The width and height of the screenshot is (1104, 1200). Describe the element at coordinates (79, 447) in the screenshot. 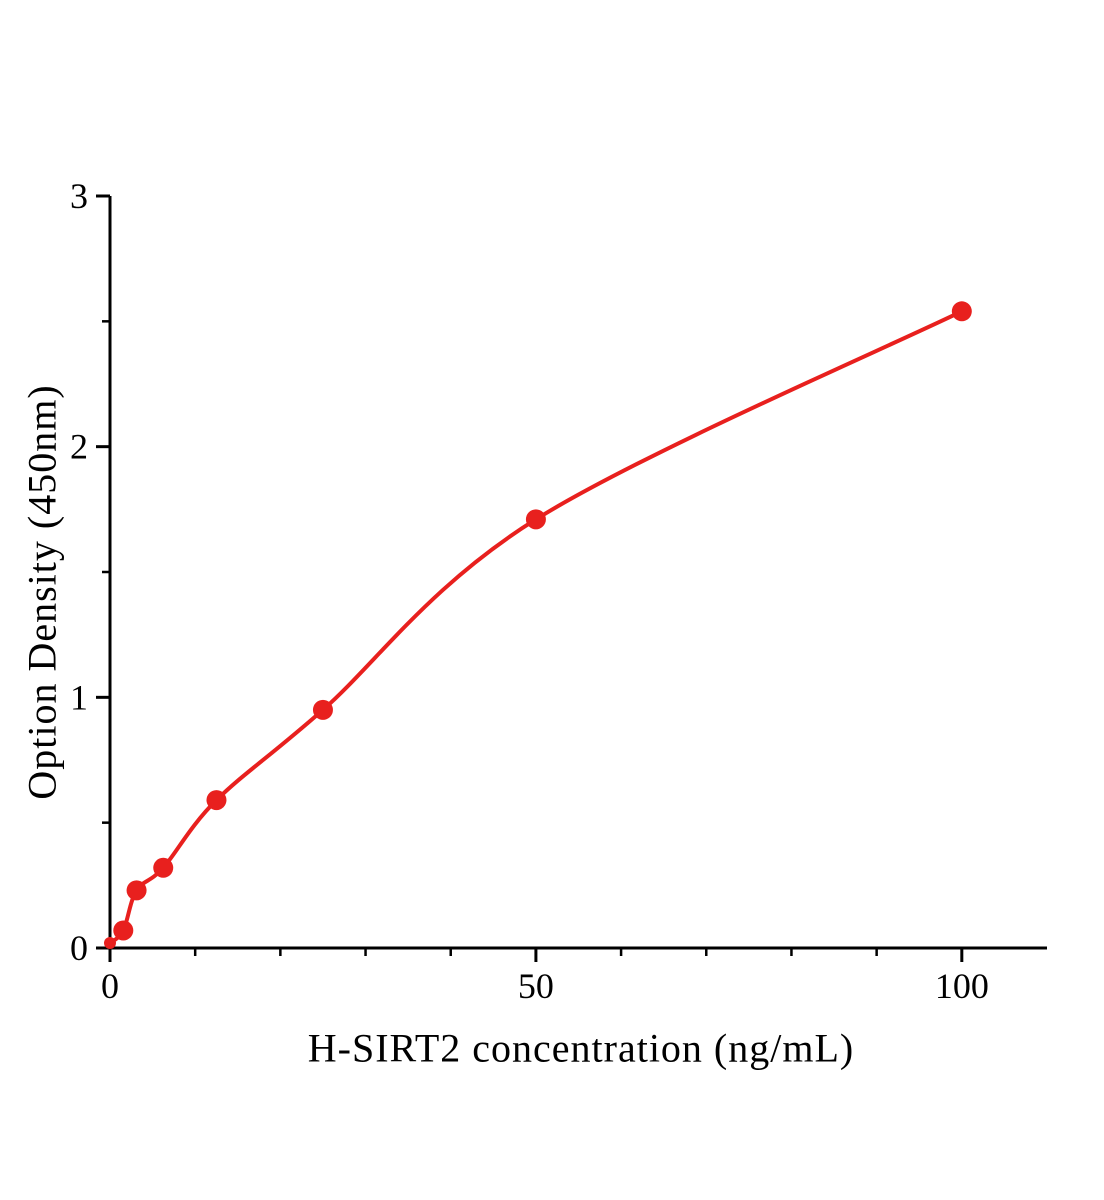

I see `y-tick-label: 2` at that location.